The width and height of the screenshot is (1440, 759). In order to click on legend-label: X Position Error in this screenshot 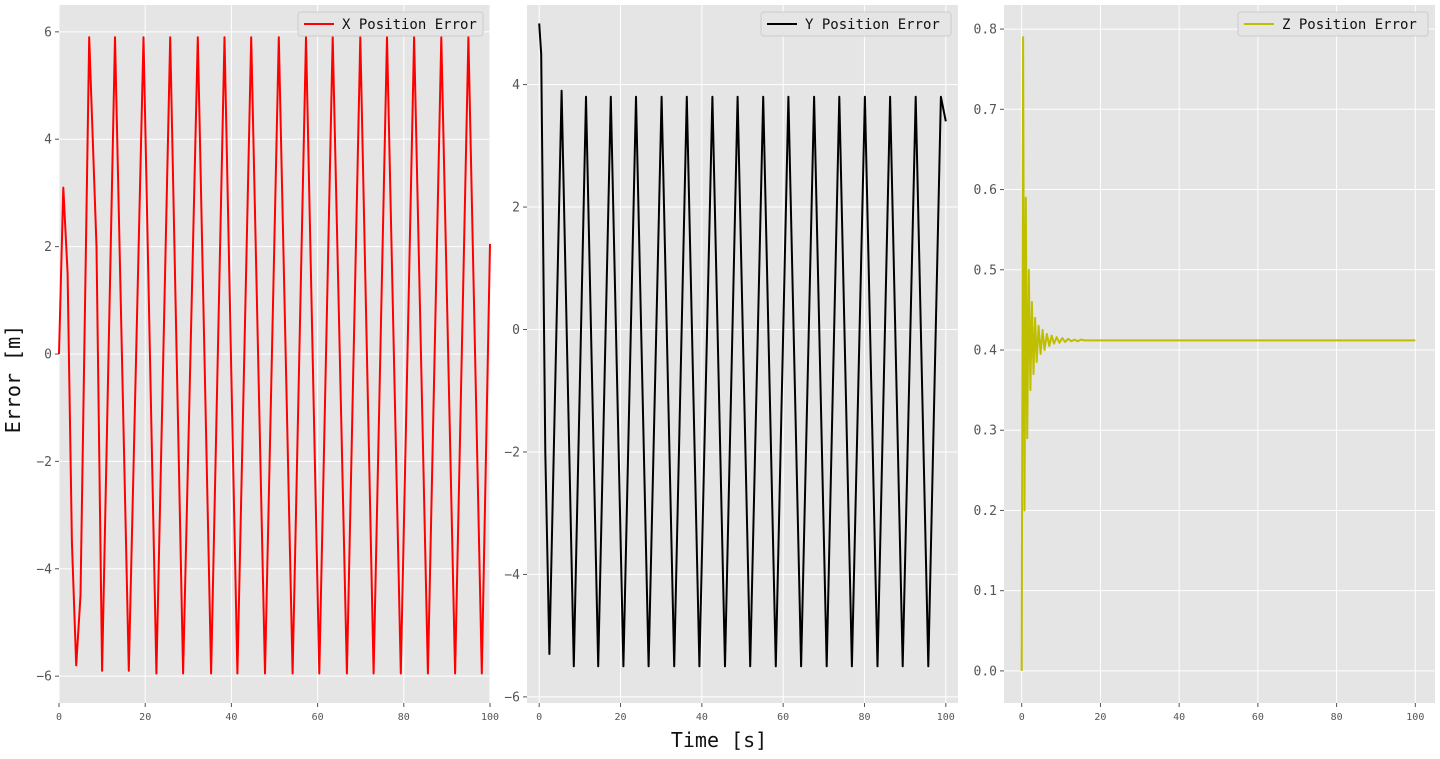, I will do `click(409, 25)`.